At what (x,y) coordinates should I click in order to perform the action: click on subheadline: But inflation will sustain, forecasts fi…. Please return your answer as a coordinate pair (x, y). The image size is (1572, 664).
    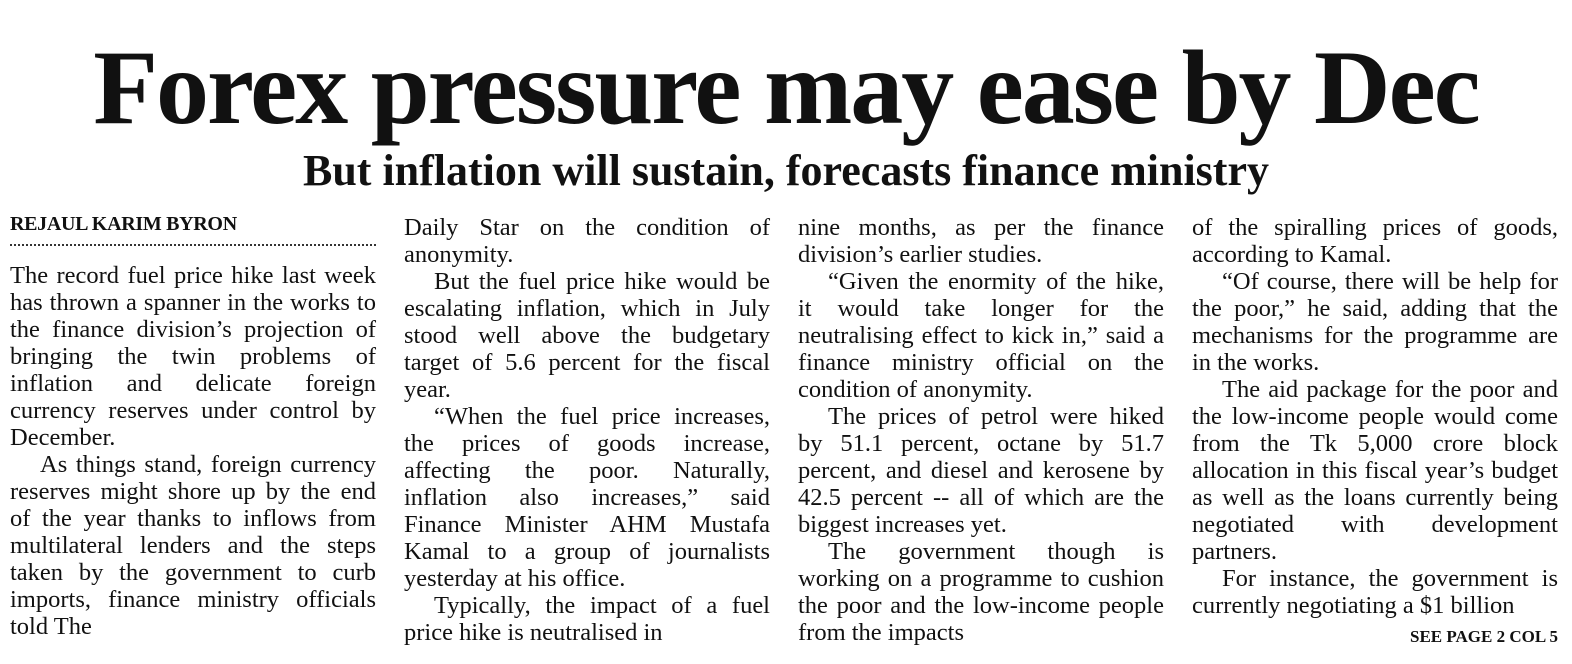
    Looking at the image, I should click on (785, 170).